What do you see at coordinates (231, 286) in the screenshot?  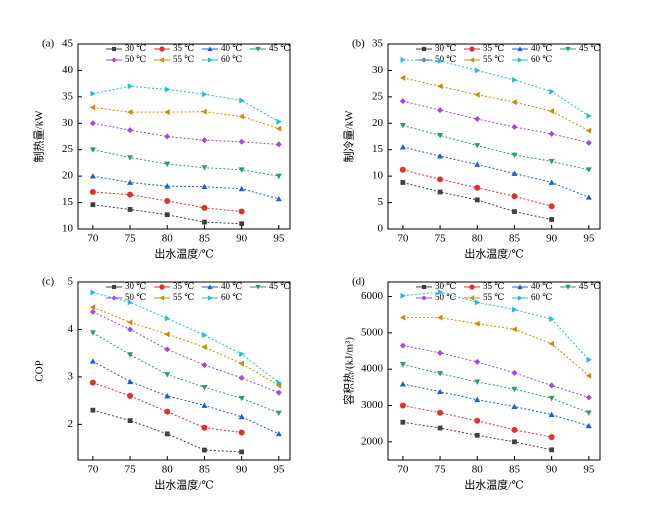 I see `legend-label: 40 ℃` at bounding box center [231, 286].